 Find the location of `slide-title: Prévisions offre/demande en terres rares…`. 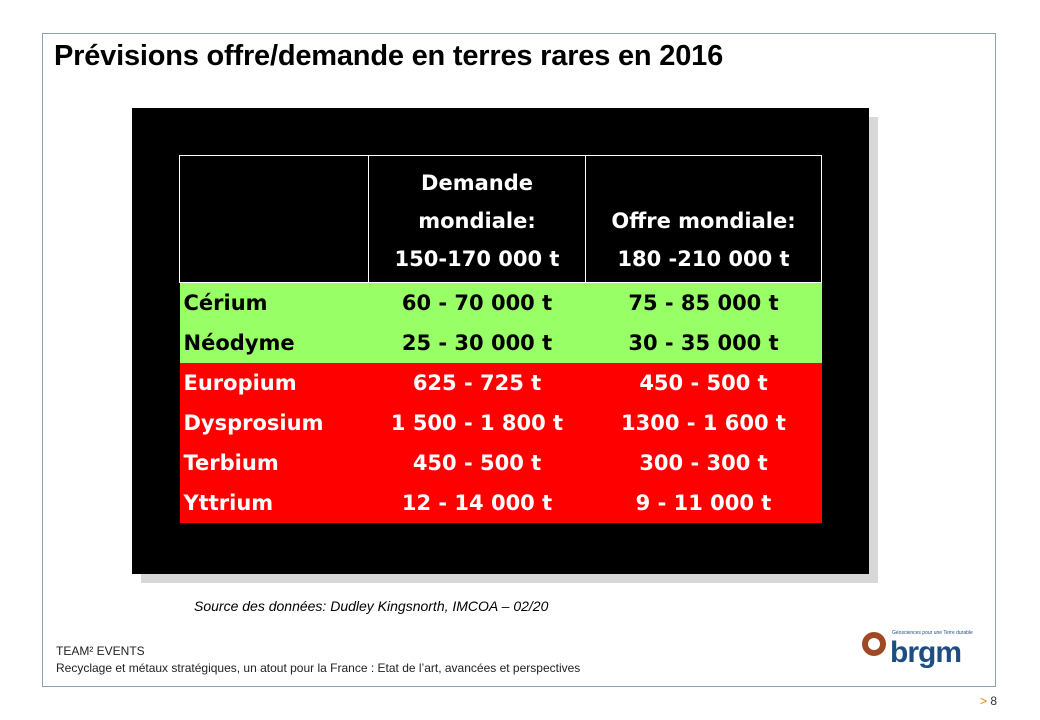

slide-title: Prévisions offre/demande en terres rares… is located at coordinates (389, 56).